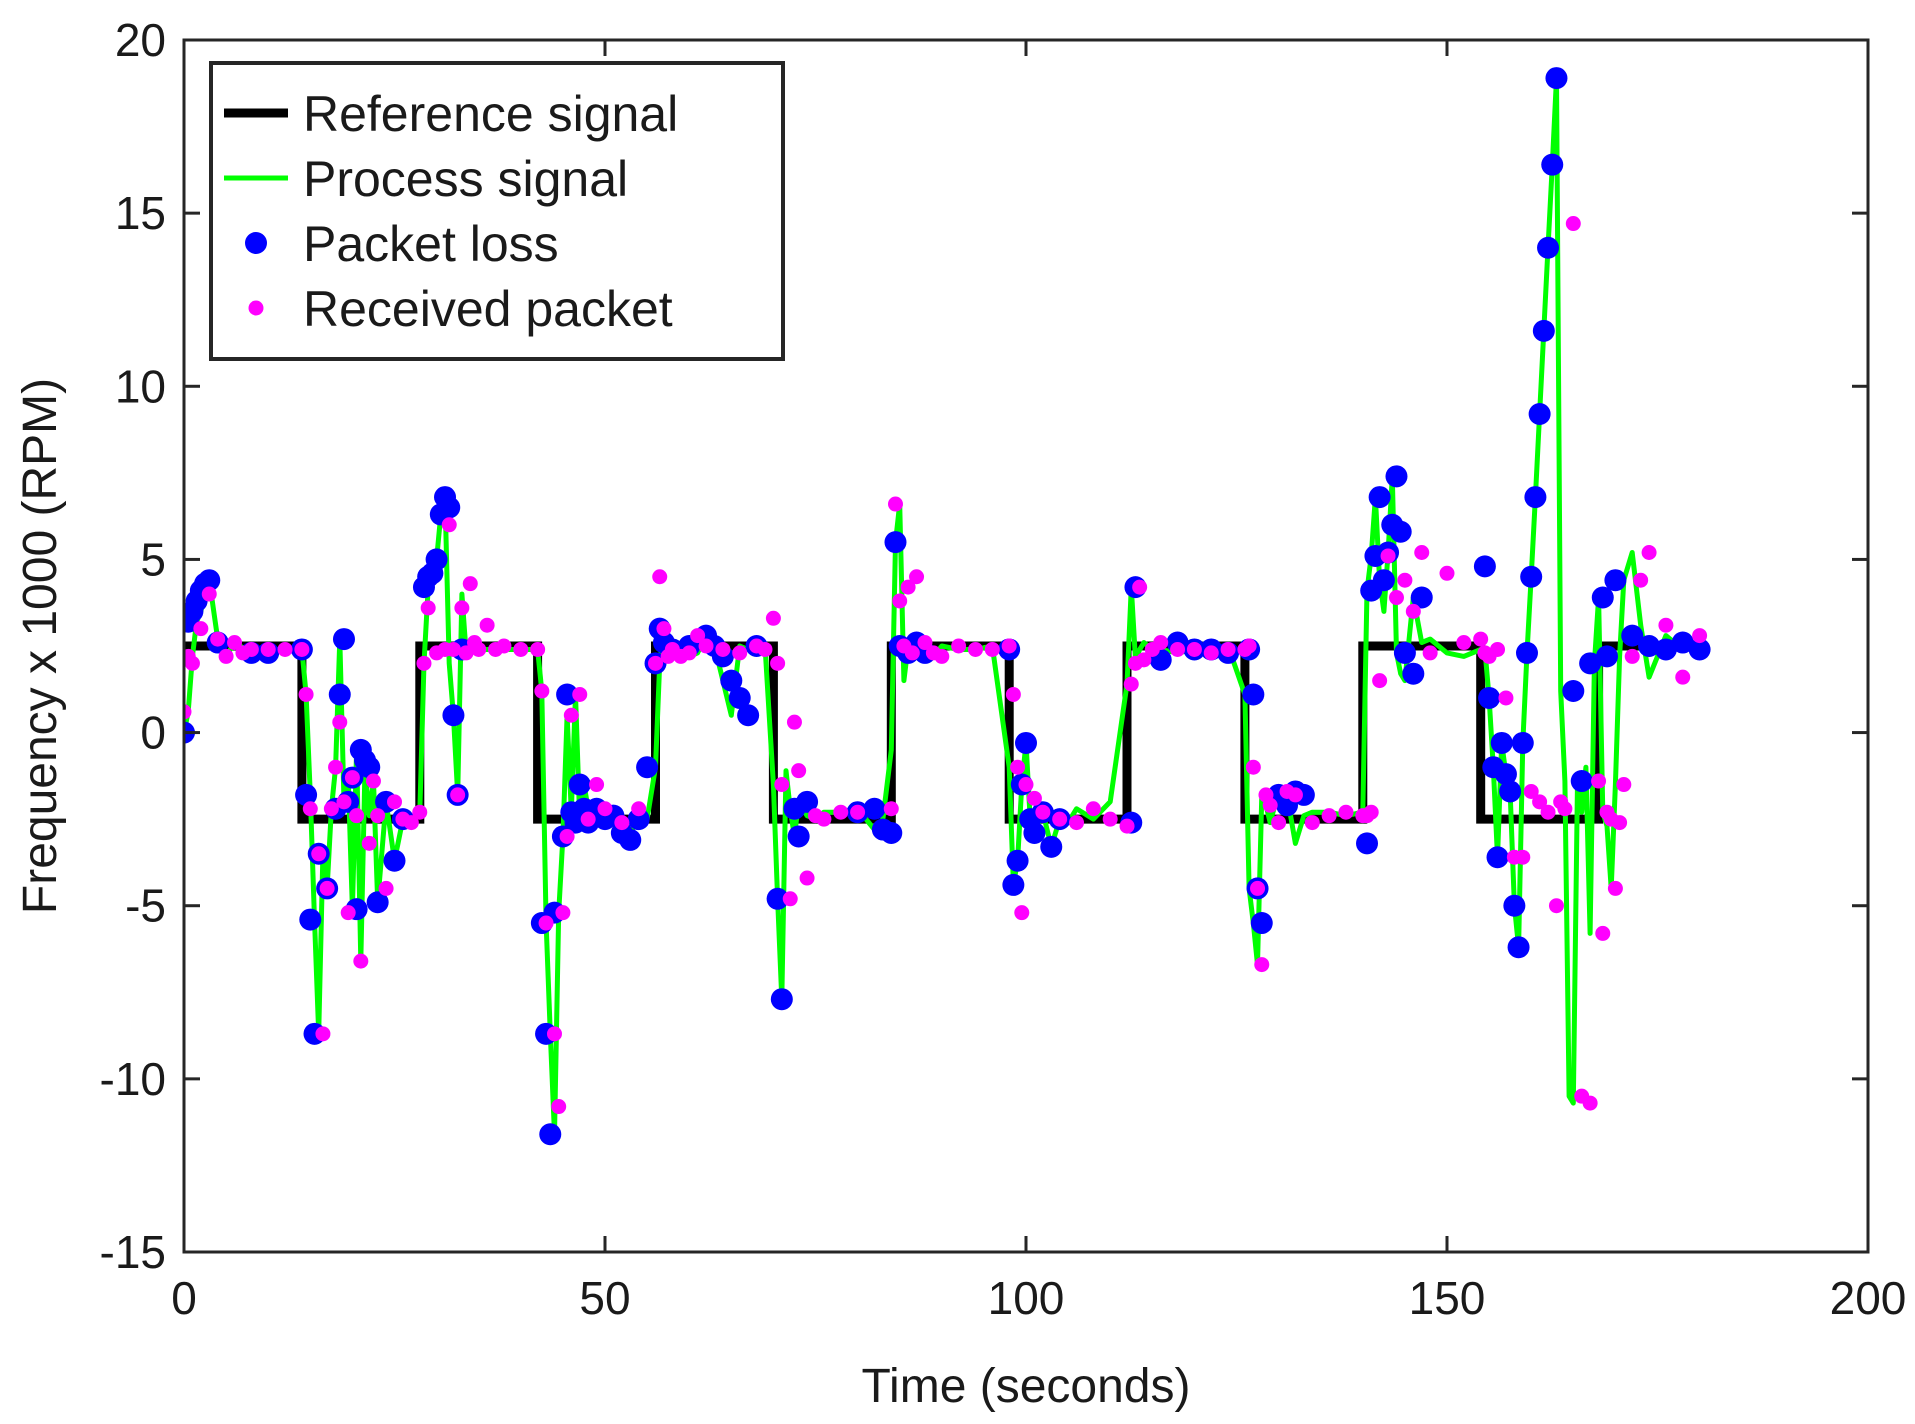 This screenshot has width=1915, height=1424. I want to click on legend-swatch-packet-loss, so click(256, 243).